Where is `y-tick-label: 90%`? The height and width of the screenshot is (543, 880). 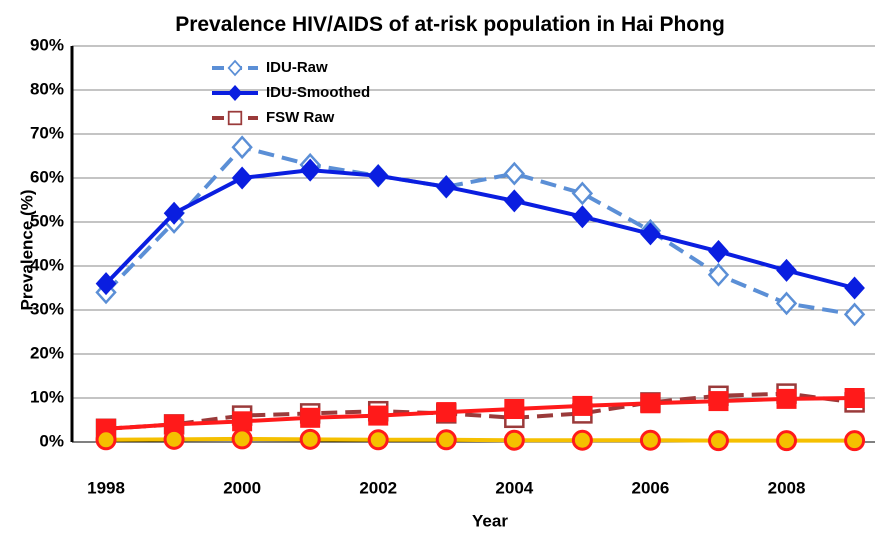 y-tick-label: 90% is located at coordinates (47, 44).